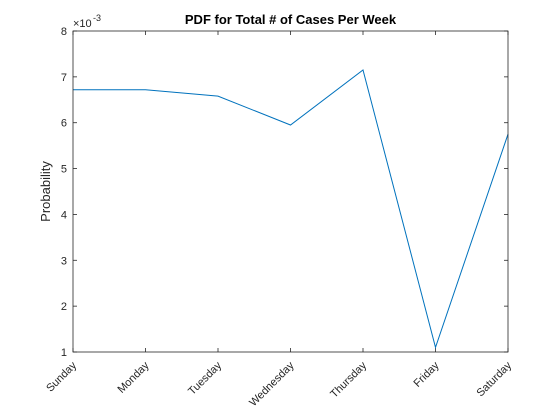 Image resolution: width=560 pixels, height=420 pixels. What do you see at coordinates (64, 192) in the screenshot?
I see `y-tick-labels: 1 2 3 4 5 6 7 8` at bounding box center [64, 192].